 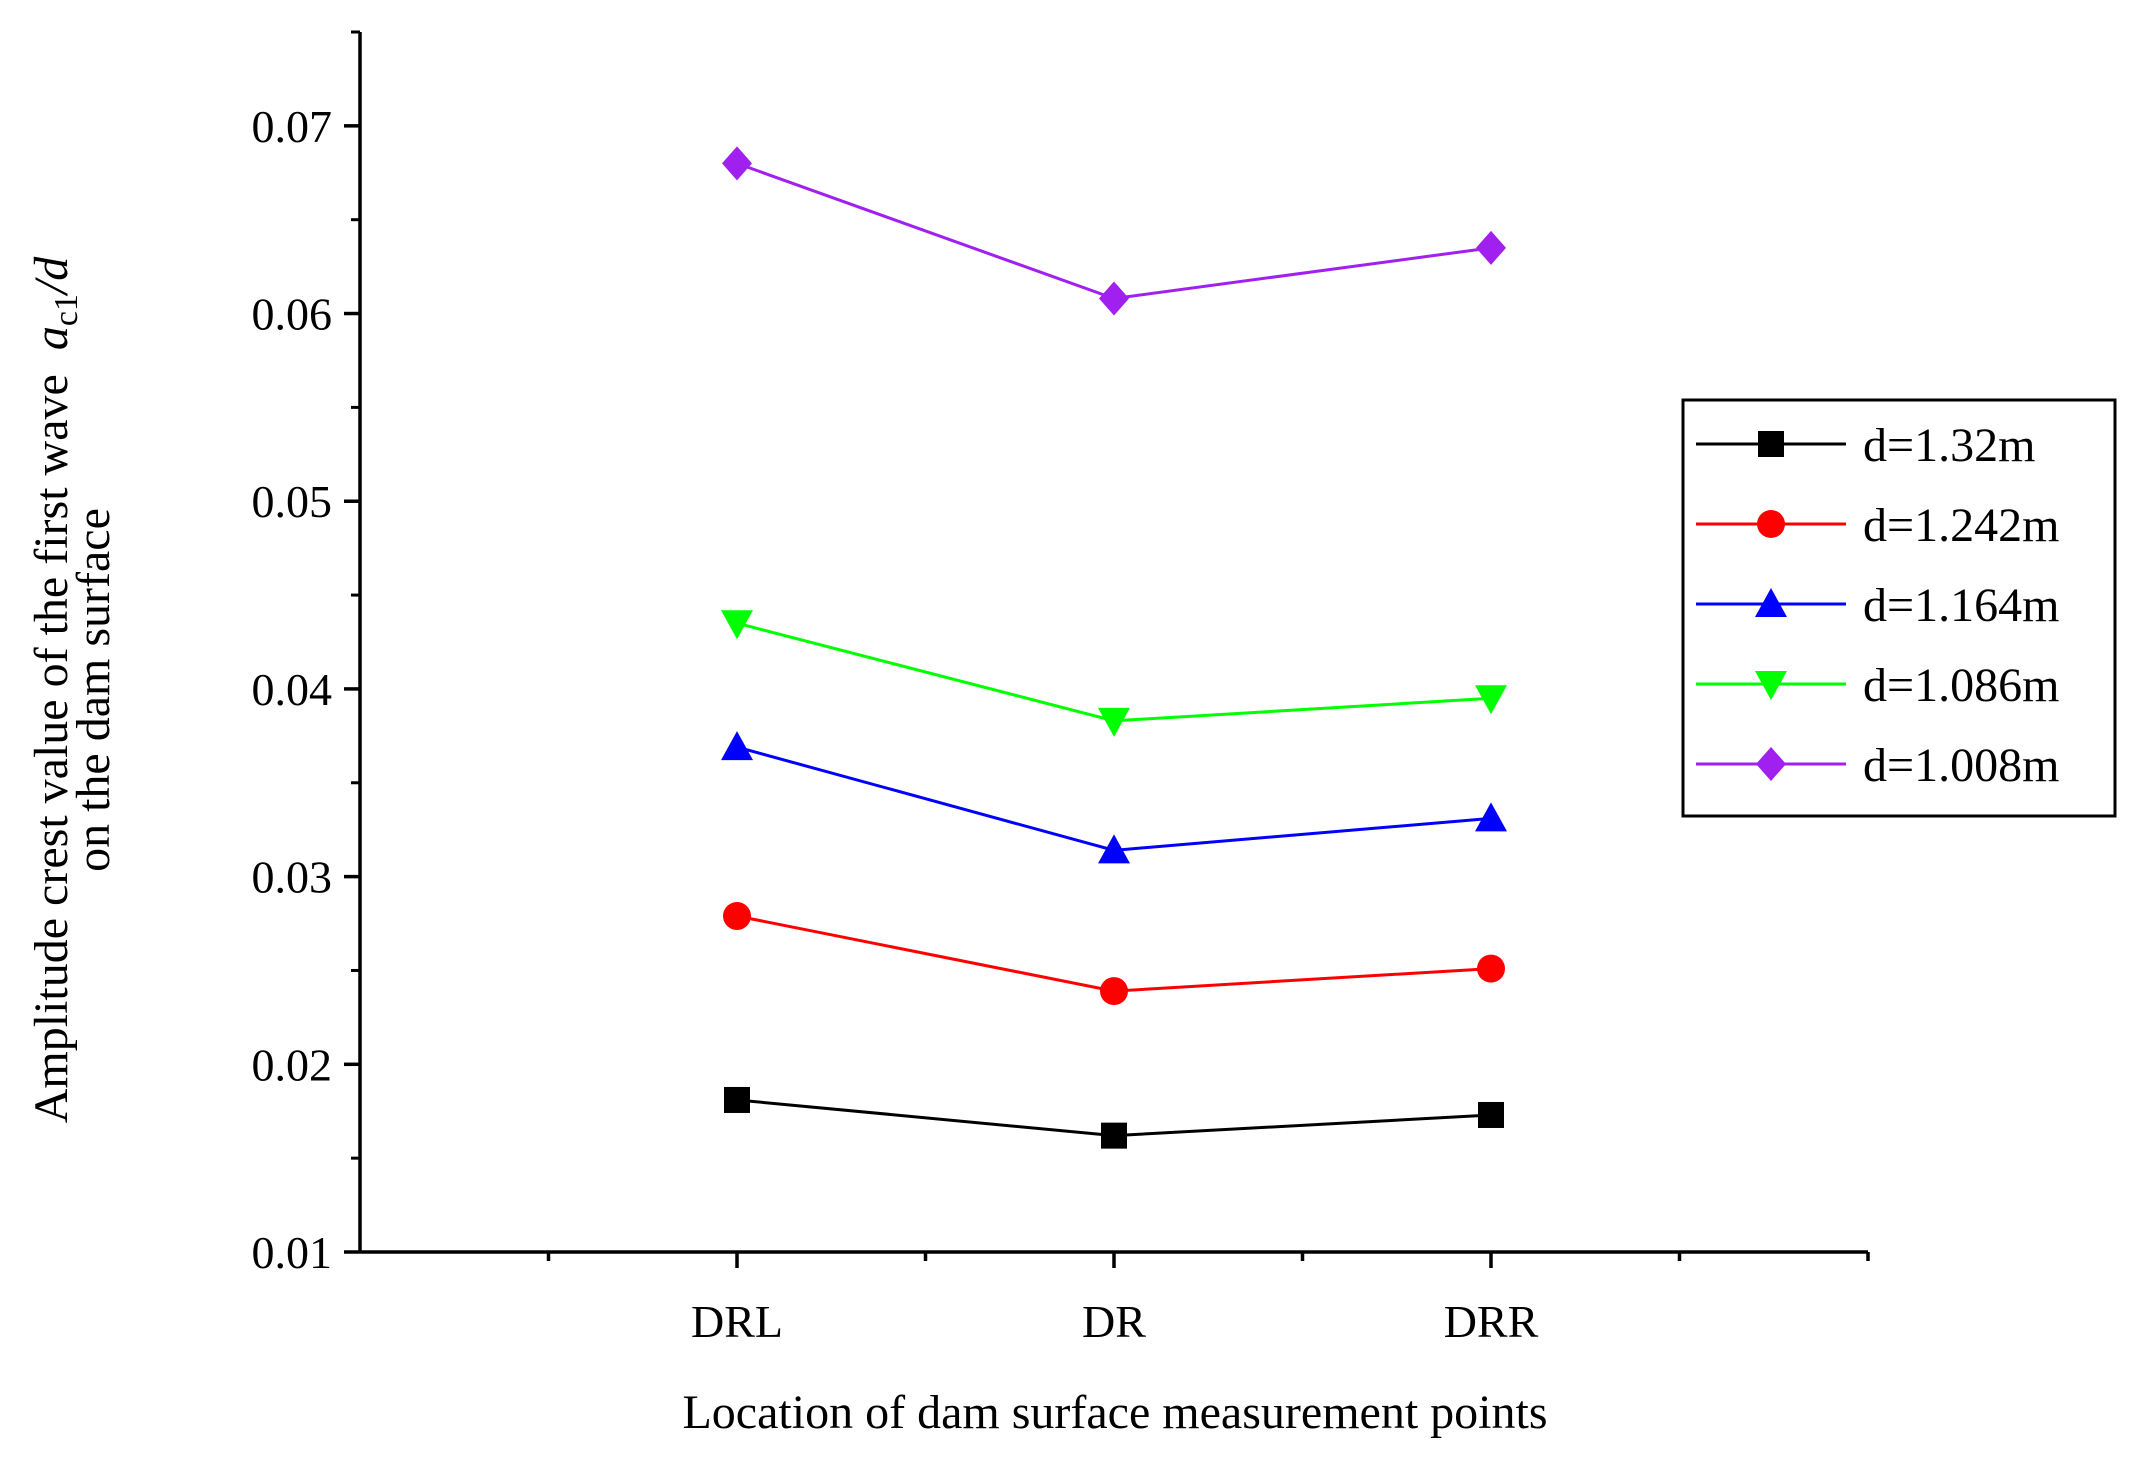 I want to click on legend-label: d=1.008m, so click(x=1961, y=765).